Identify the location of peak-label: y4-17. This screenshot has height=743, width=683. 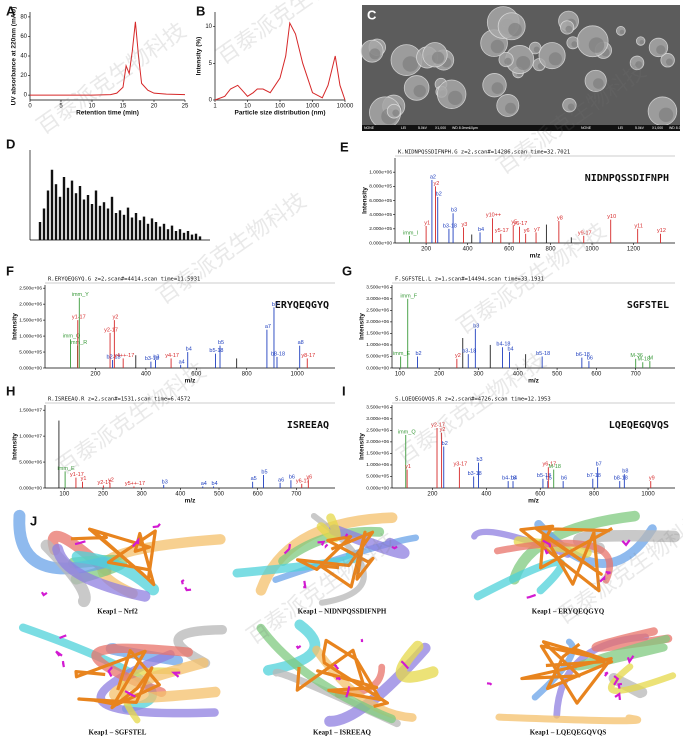
(172, 356).